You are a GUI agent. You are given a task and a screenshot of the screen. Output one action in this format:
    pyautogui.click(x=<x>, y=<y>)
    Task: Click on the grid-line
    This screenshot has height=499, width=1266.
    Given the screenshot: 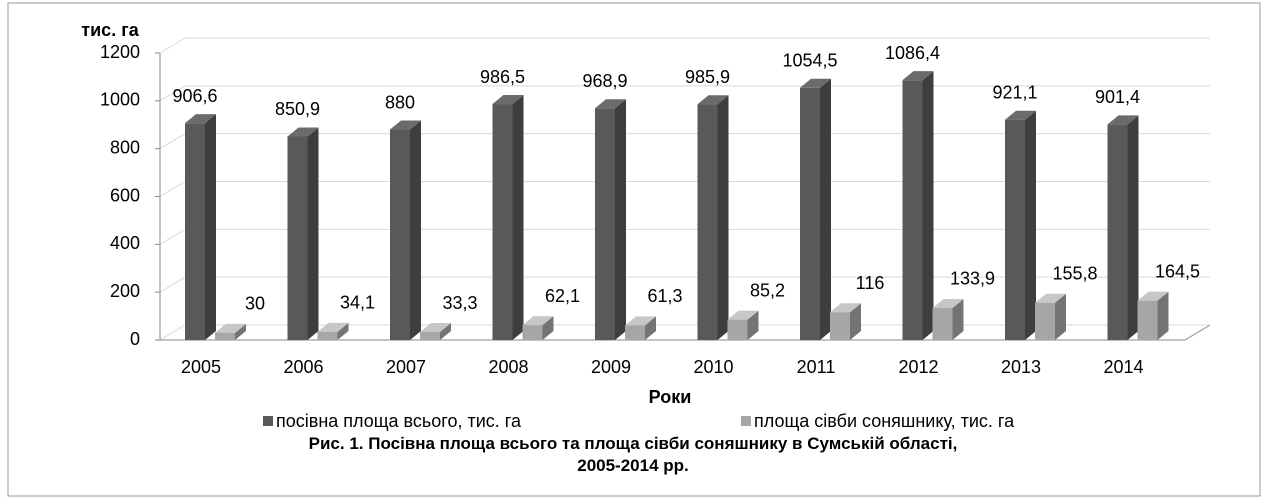 What is the action you would take?
    pyautogui.click(x=684, y=93)
    